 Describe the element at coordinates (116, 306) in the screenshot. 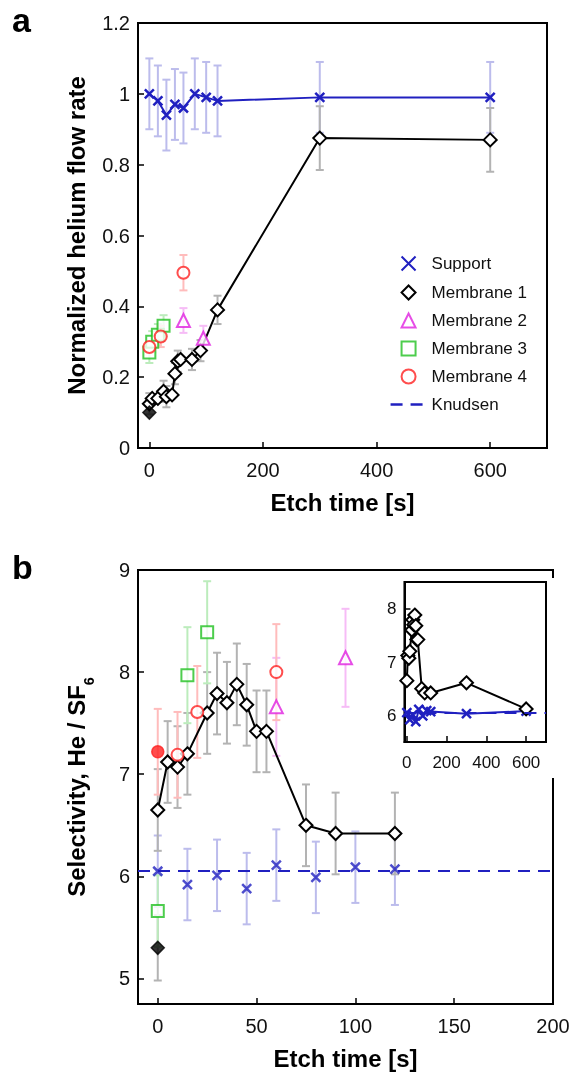

I see `y-tick-label: 0.4` at that location.